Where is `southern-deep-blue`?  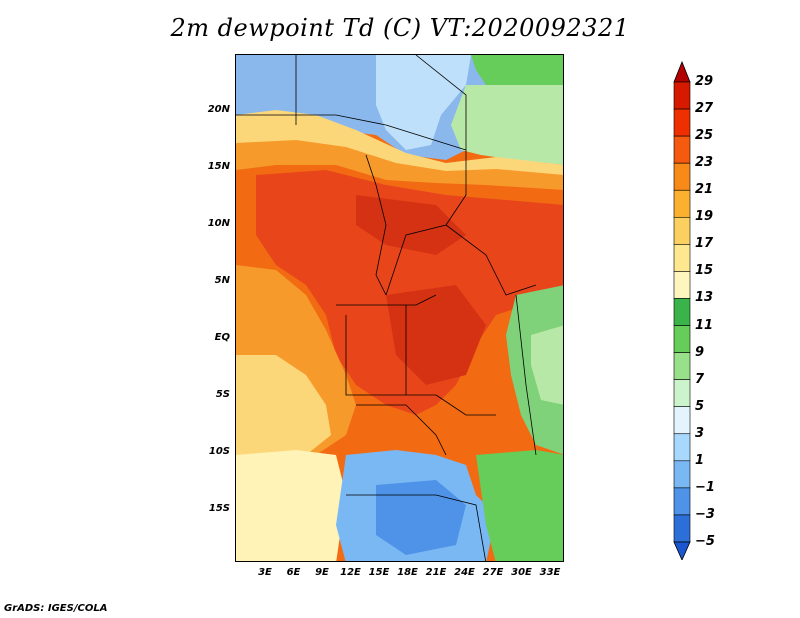
southern-deep-blue is located at coordinates (421, 517).